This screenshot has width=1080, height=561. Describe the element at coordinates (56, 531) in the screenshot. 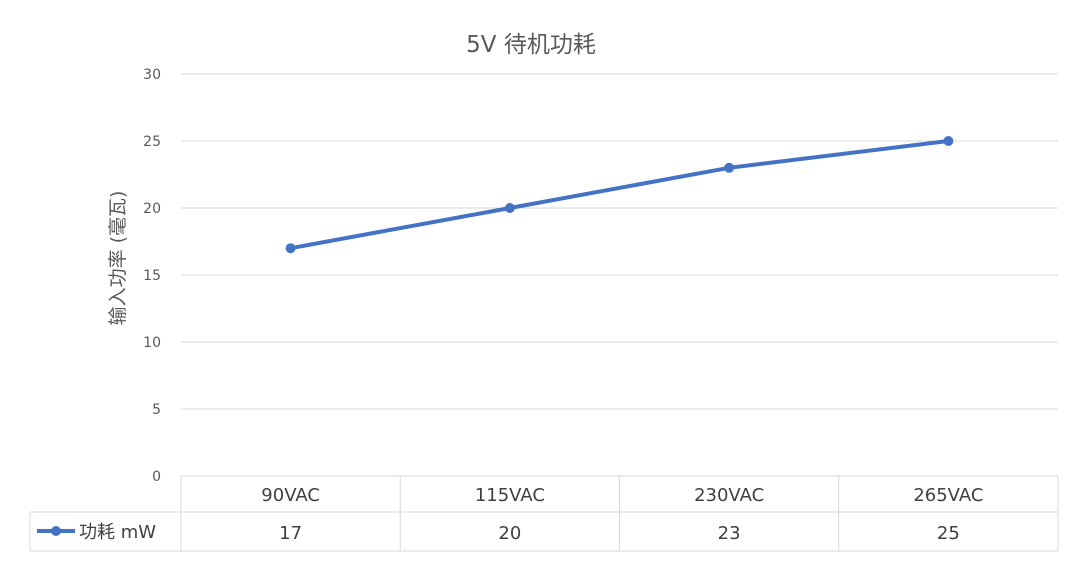

I see `legend-marker-key` at that location.